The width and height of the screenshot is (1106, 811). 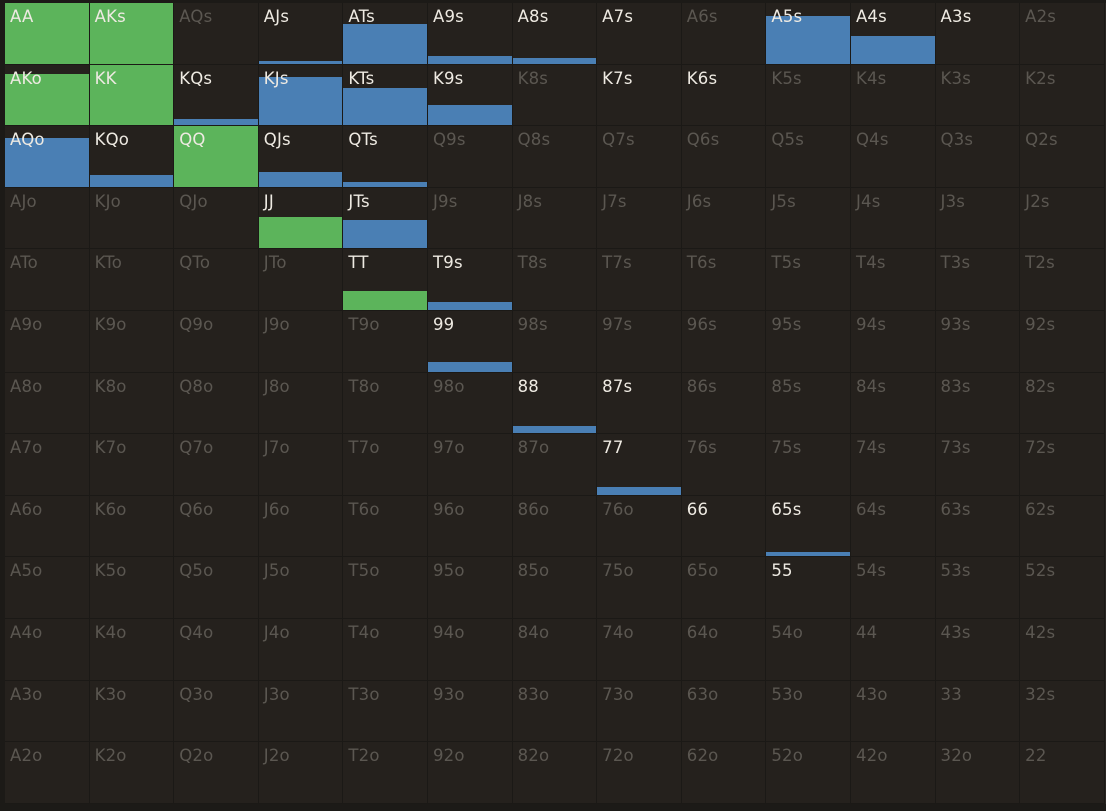 What do you see at coordinates (978, 711) in the screenshot?
I see `hand-cell: 33` at bounding box center [978, 711].